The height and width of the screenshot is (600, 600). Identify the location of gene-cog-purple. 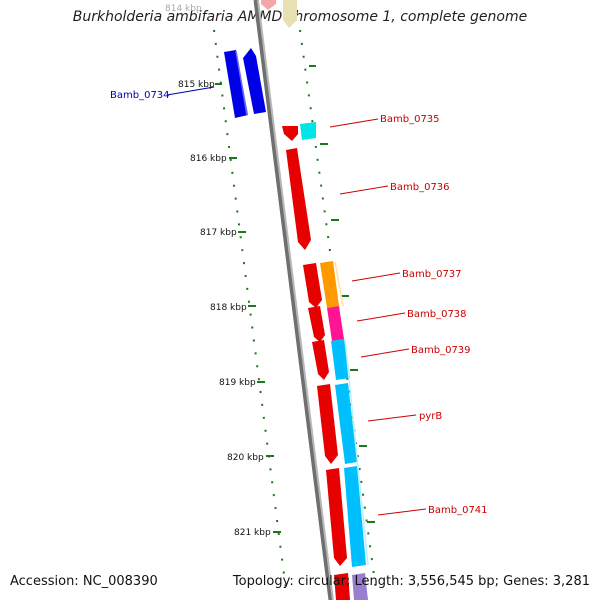
(360, 586).